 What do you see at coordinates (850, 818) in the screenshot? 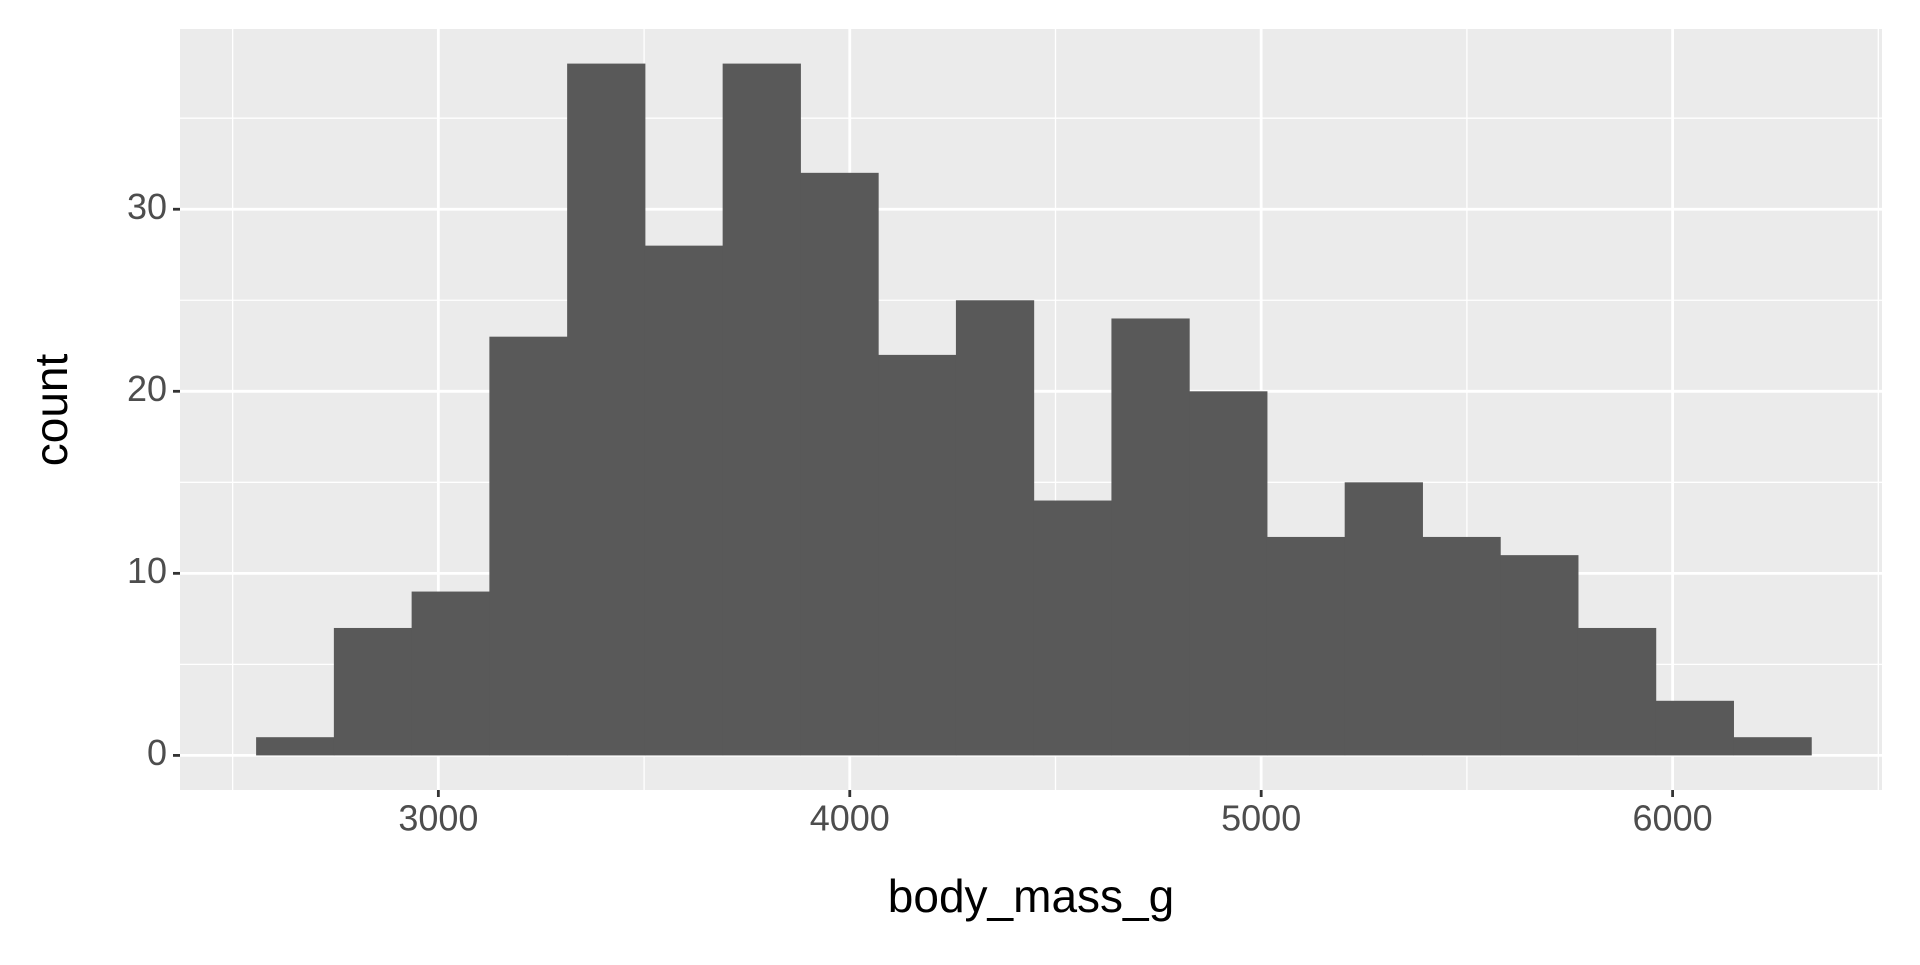
I see `x-tick-label: 4000` at bounding box center [850, 818].